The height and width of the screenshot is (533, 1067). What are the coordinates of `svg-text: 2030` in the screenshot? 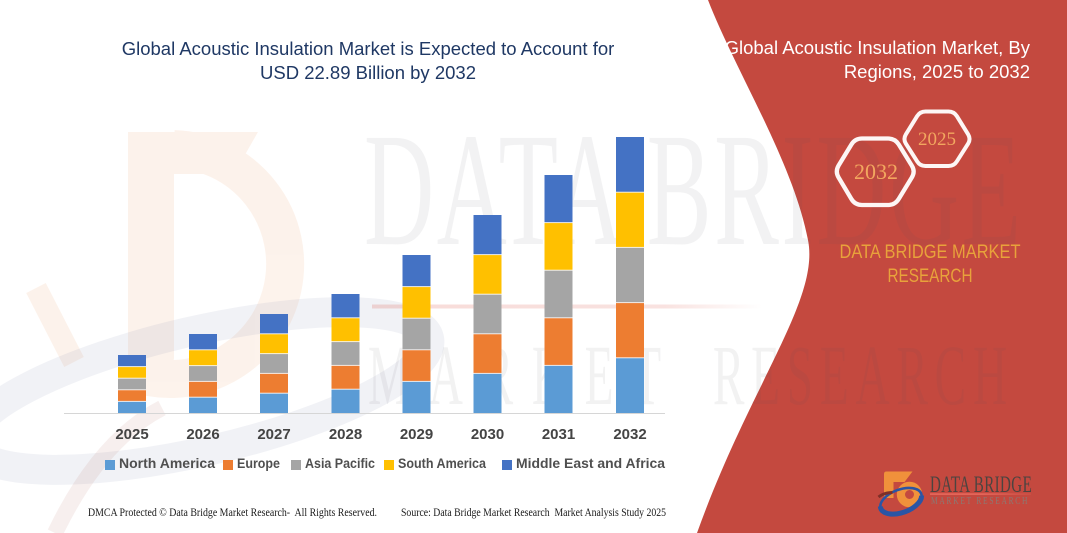 It's located at (487, 434).